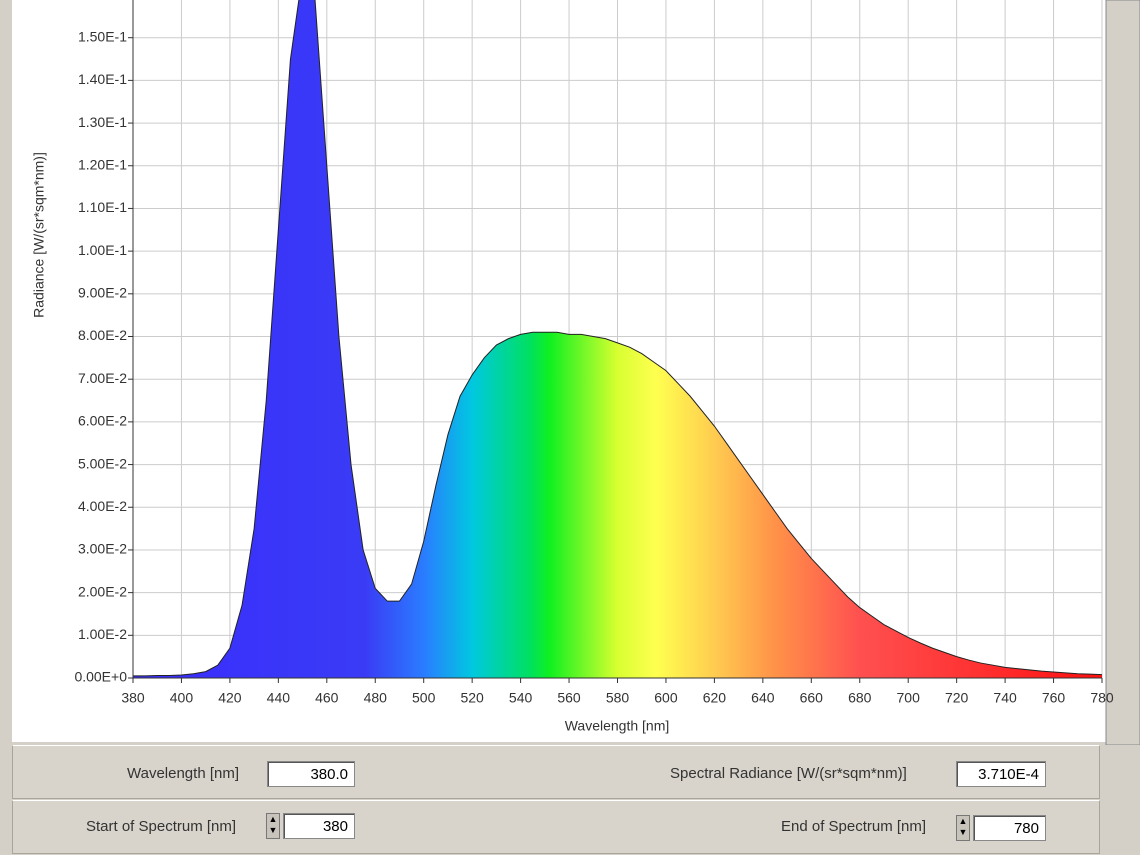  Describe the element at coordinates (715, 698) in the screenshot. I see `x-tick-label: 620` at that location.